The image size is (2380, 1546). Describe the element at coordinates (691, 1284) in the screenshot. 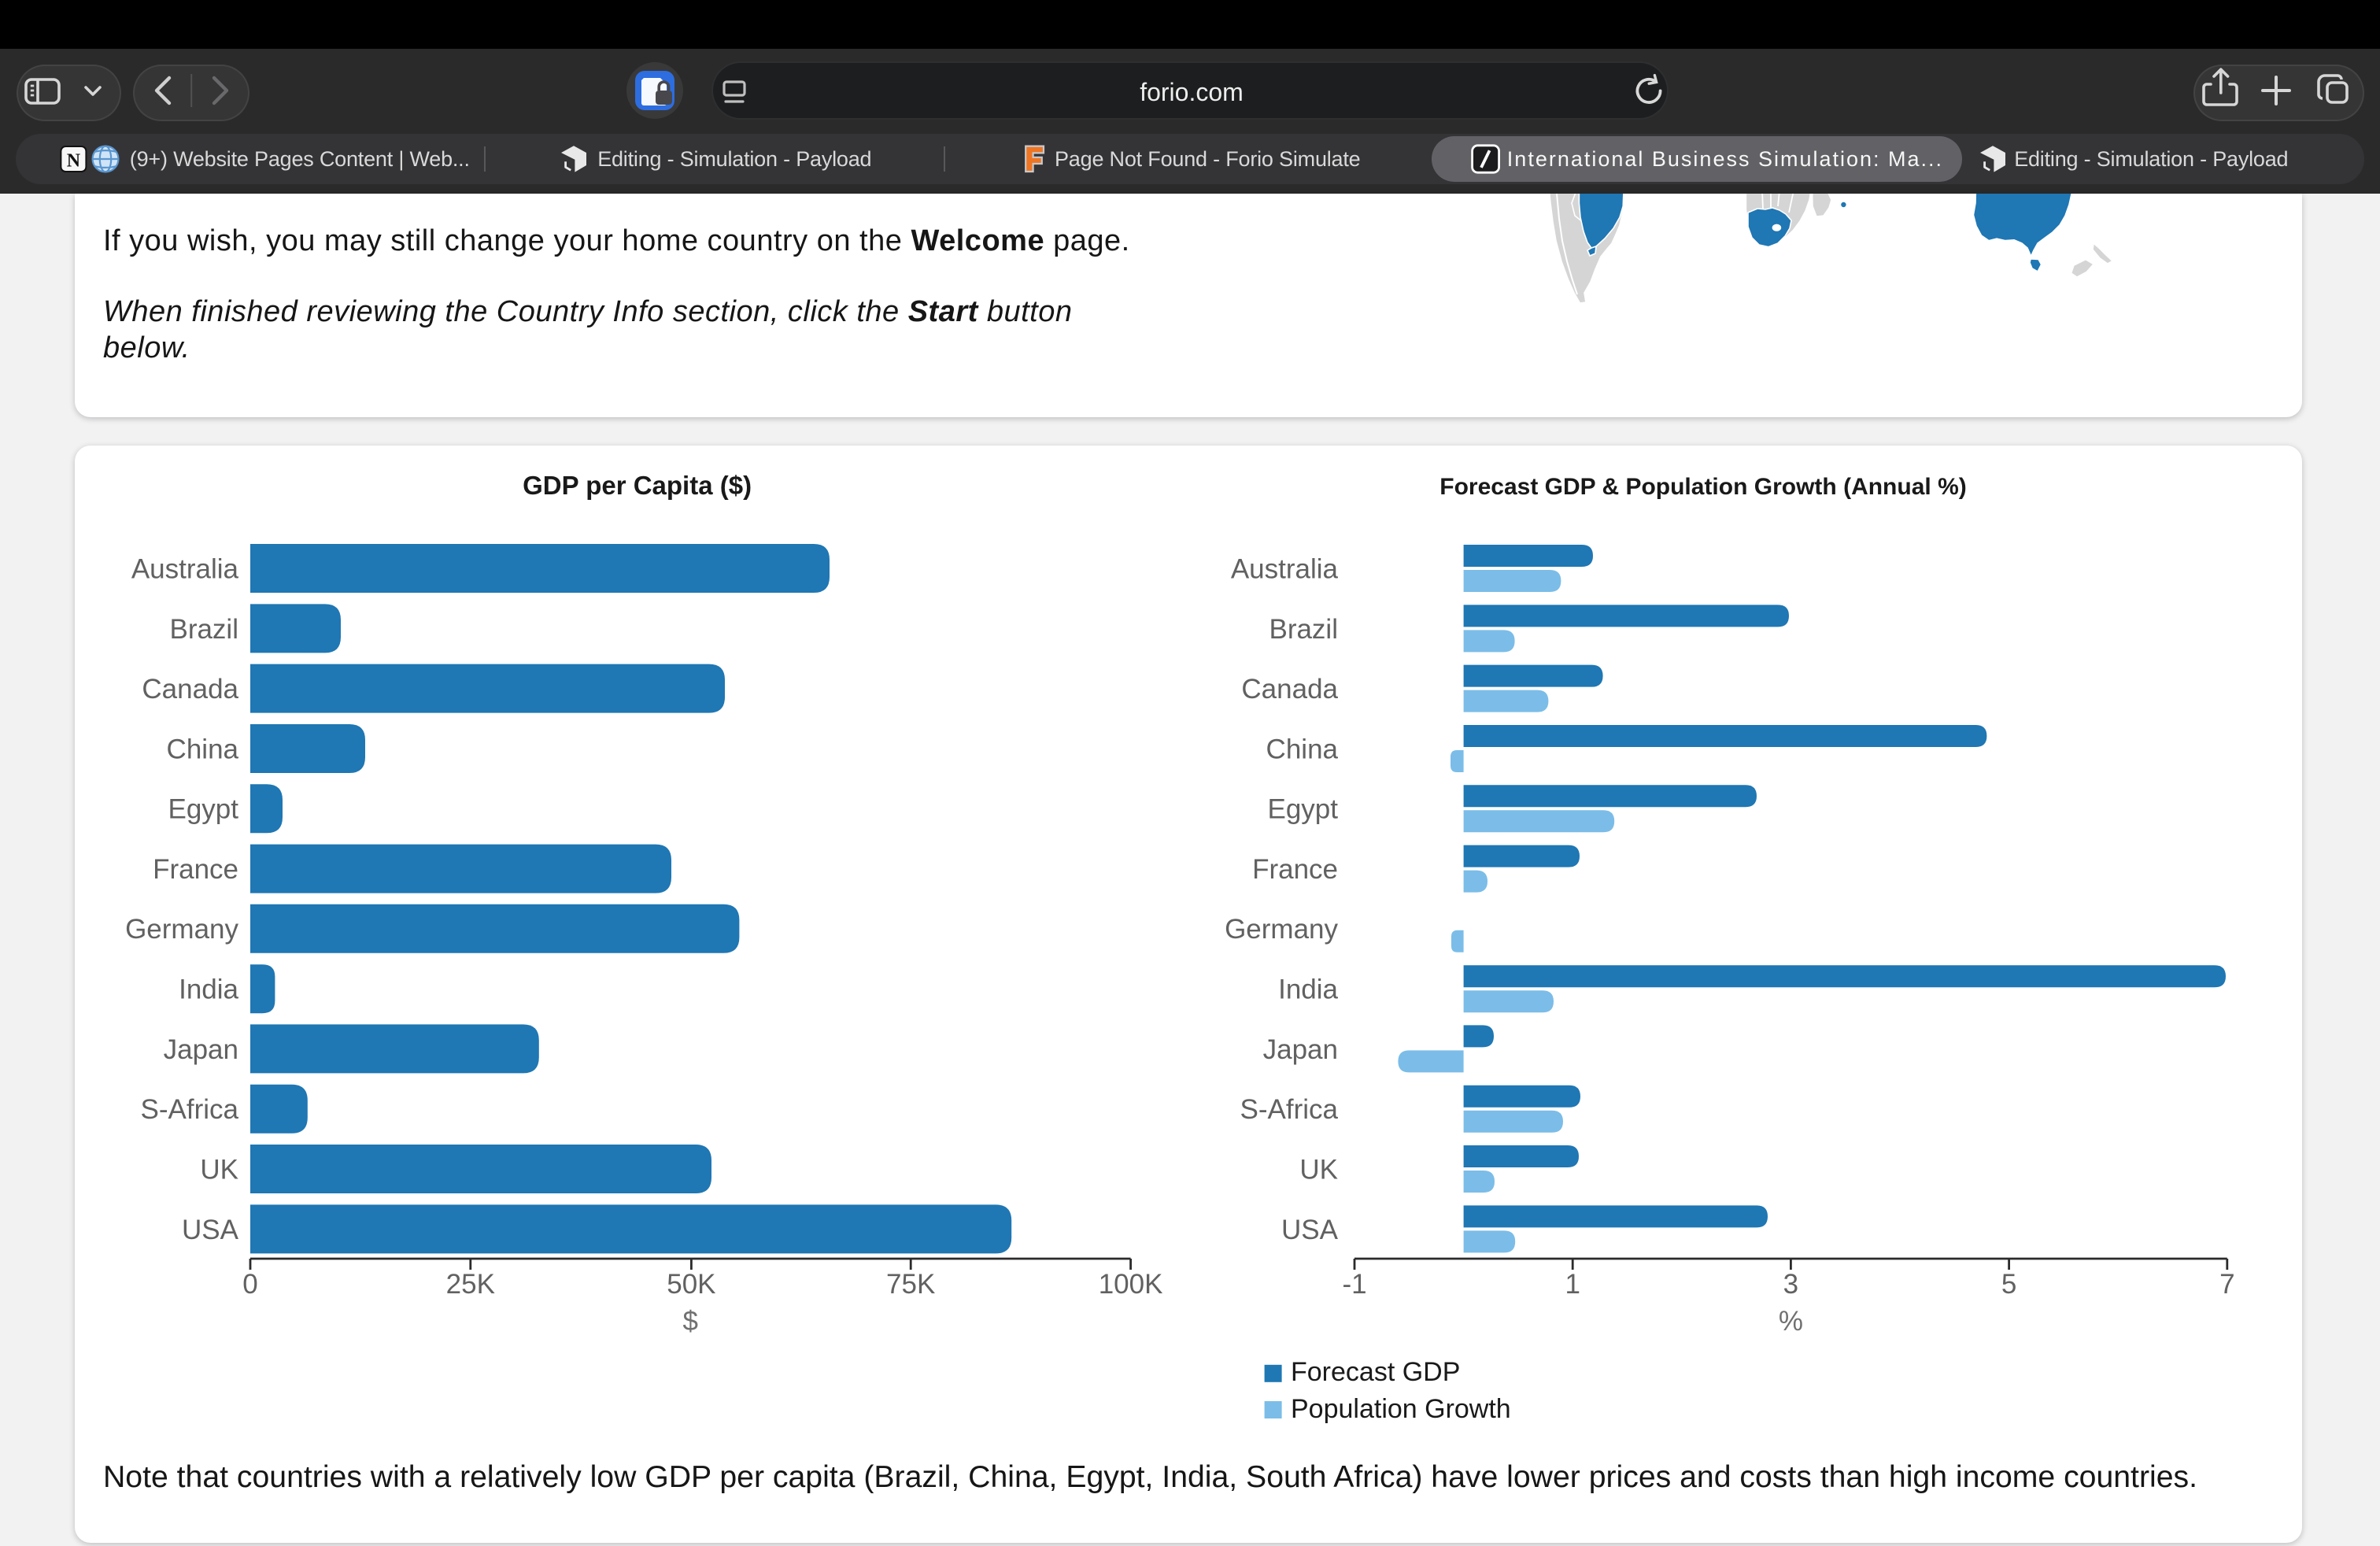

I see `svg-text: 50K` at that location.